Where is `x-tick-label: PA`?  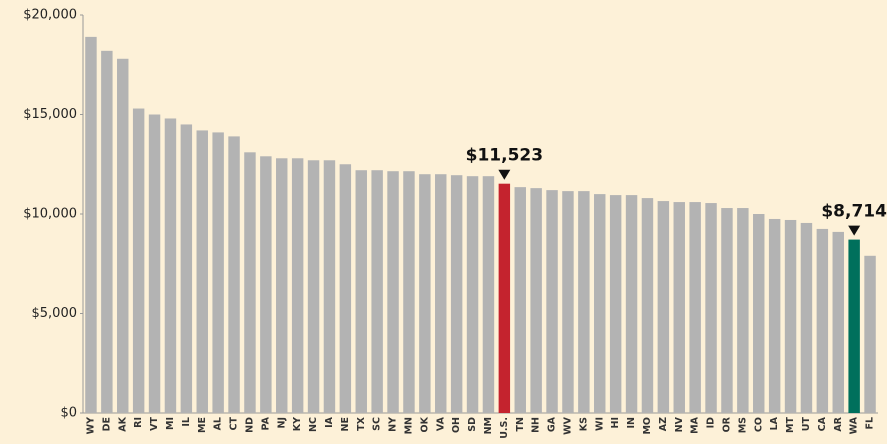
x-tick-label: PA is located at coordinates (265, 423).